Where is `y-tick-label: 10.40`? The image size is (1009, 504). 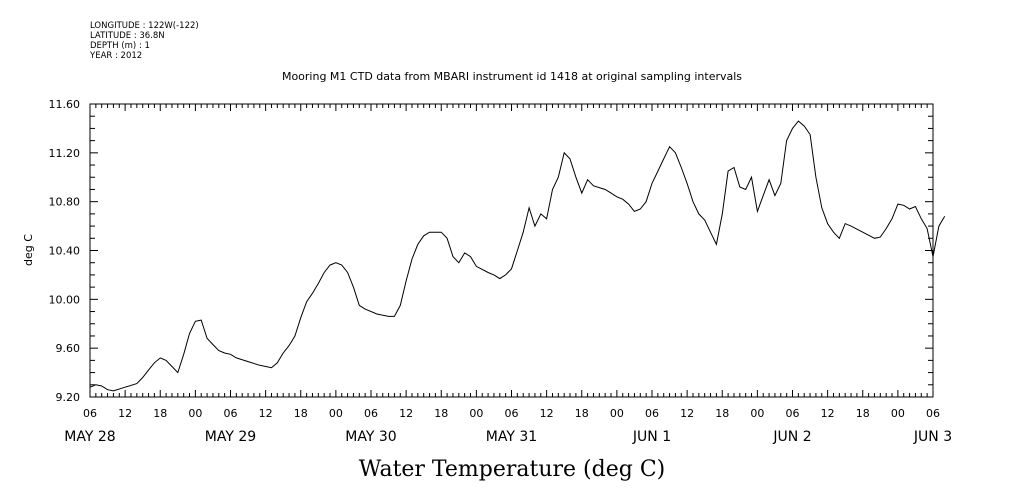
y-tick-label: 10.40 is located at coordinates (65, 251).